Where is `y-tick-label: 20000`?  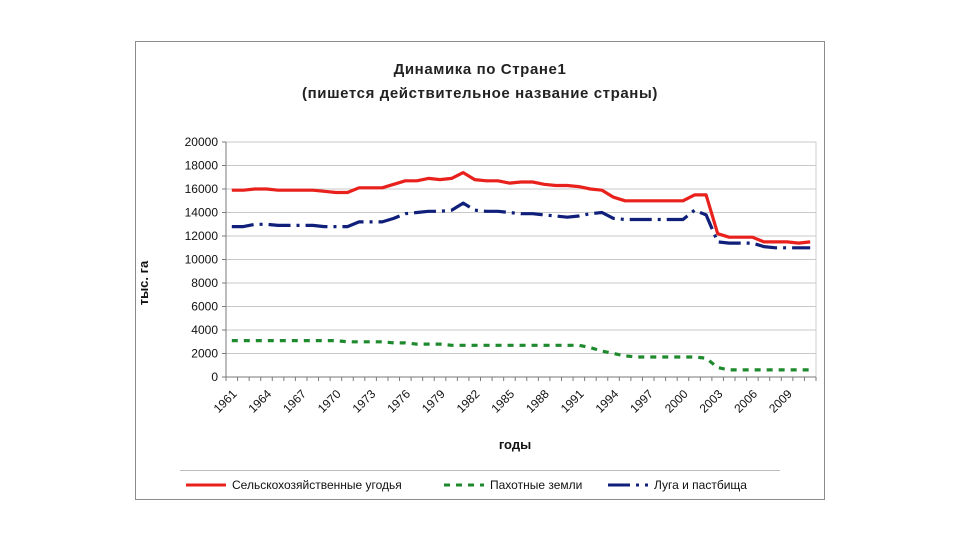 y-tick-label: 20000 is located at coordinates (202, 142).